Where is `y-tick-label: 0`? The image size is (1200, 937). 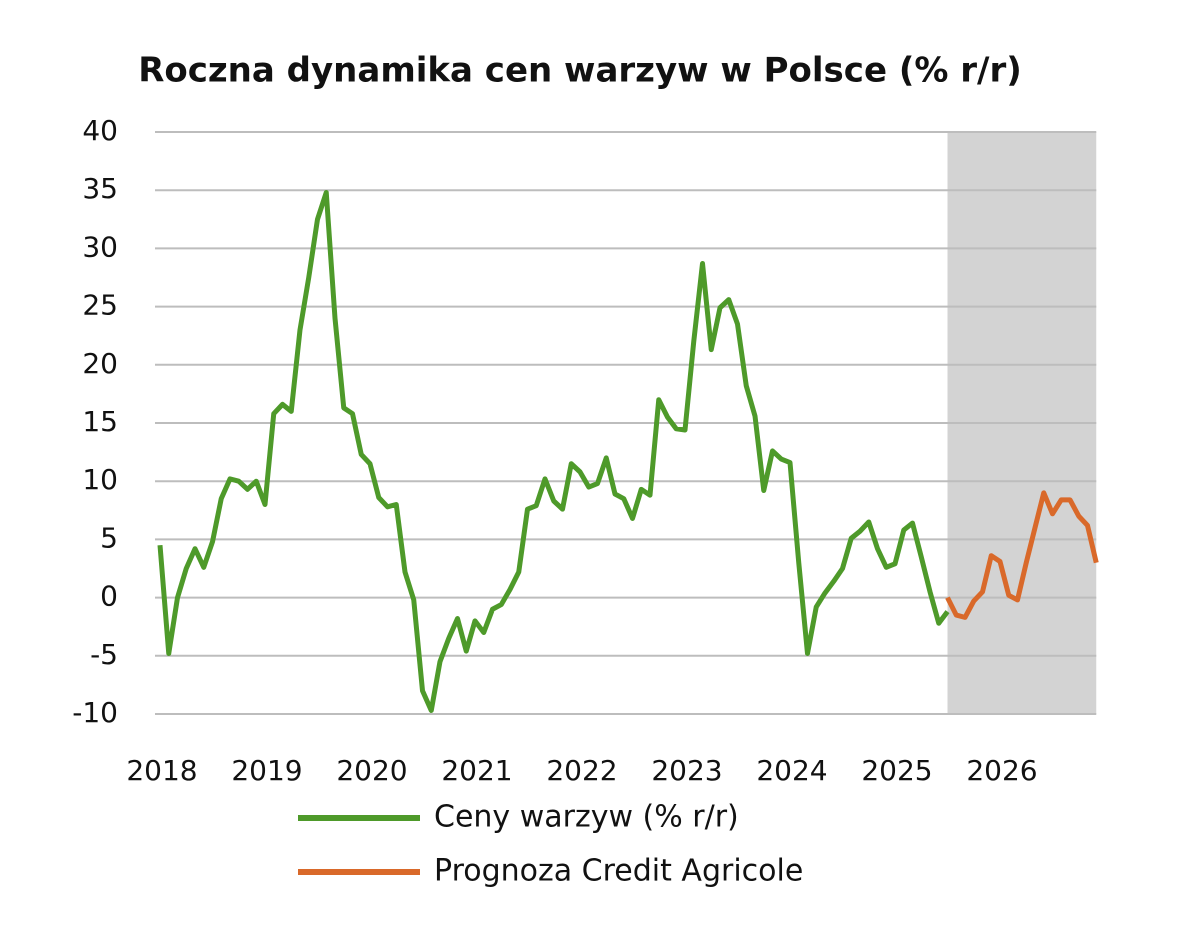
y-tick-label: 0 is located at coordinates (109, 596).